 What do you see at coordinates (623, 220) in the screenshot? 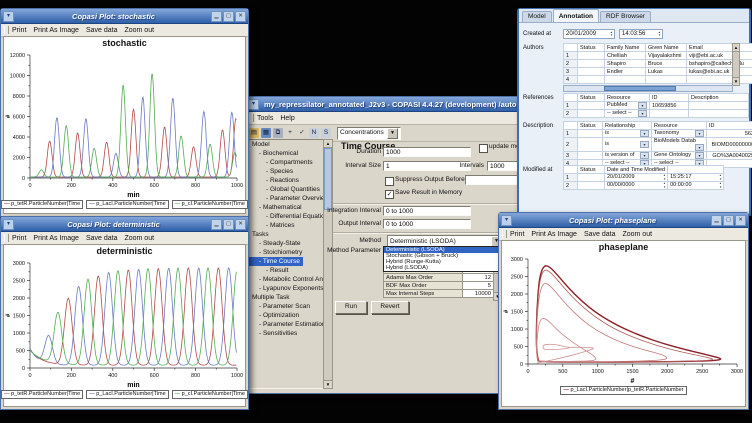
I see `phaseplane-titlebar: ▾ Copasi Plot: phaseplane ▁ ▢ ✕` at bounding box center [623, 220].